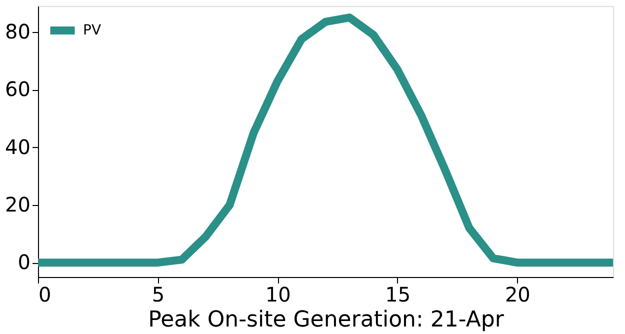 The height and width of the screenshot is (334, 625). What do you see at coordinates (92, 30) in the screenshot?
I see `legend-label: PV` at bounding box center [92, 30].